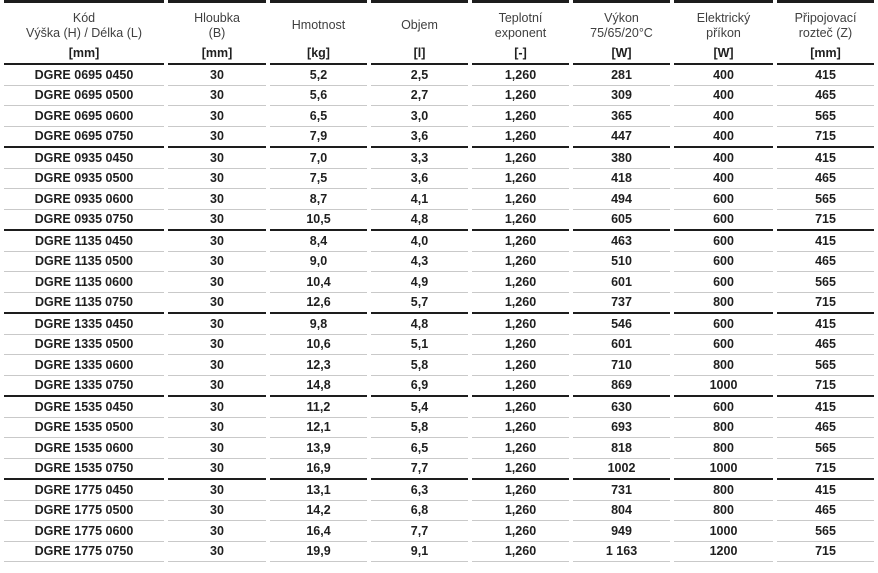 This screenshot has height=573, width=878. What do you see at coordinates (621, 158) in the screenshot?
I see `value-cell: 380` at bounding box center [621, 158].